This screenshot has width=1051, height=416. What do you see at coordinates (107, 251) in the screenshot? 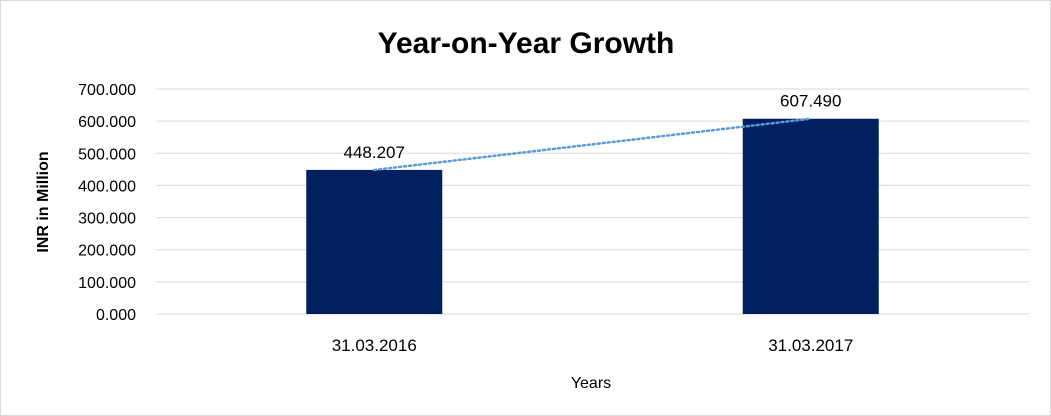
I see `y-tick-label: 200.000` at bounding box center [107, 251].